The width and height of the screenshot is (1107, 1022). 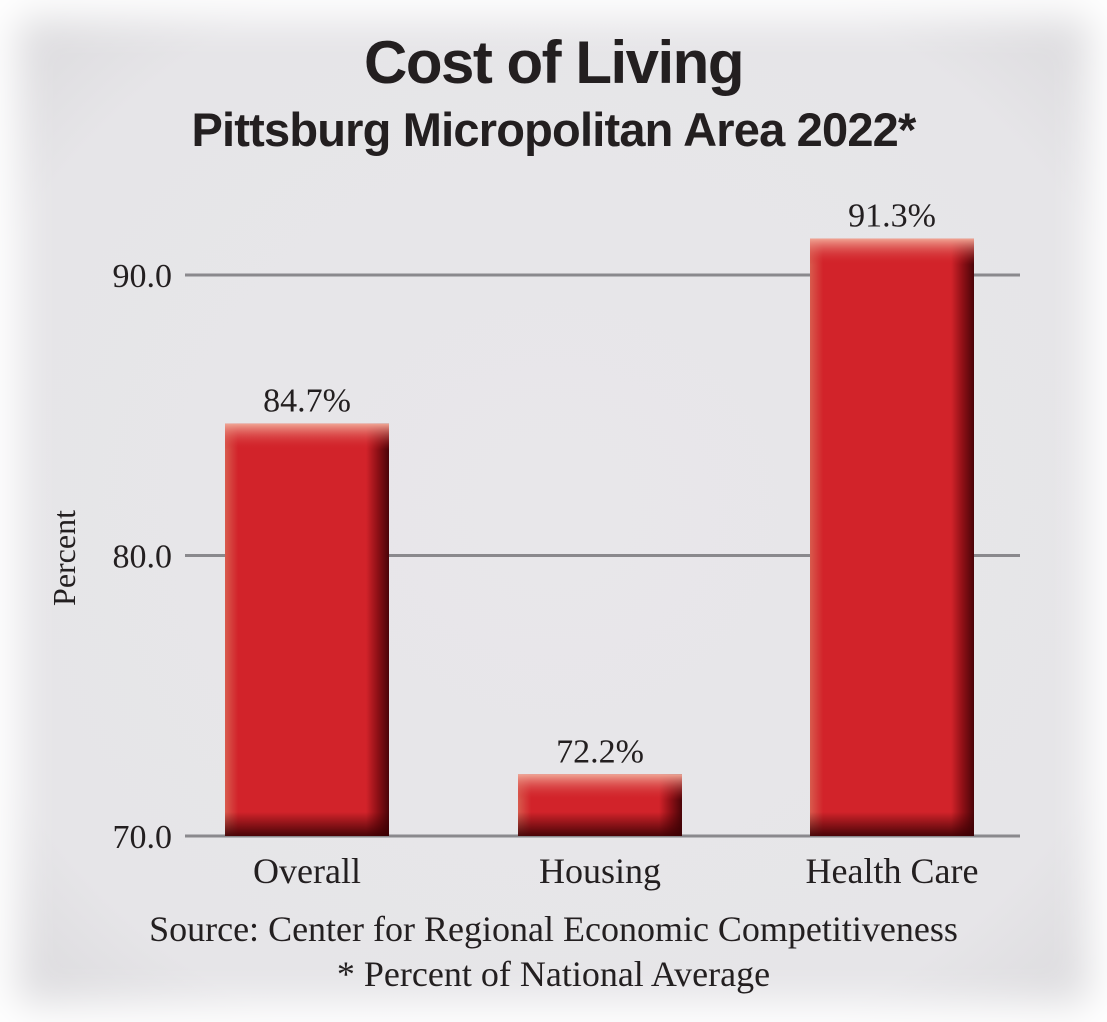 What do you see at coordinates (553, 129) in the screenshot?
I see `chart-subtitle: Pittsburg Micropolitan Area 2022*` at bounding box center [553, 129].